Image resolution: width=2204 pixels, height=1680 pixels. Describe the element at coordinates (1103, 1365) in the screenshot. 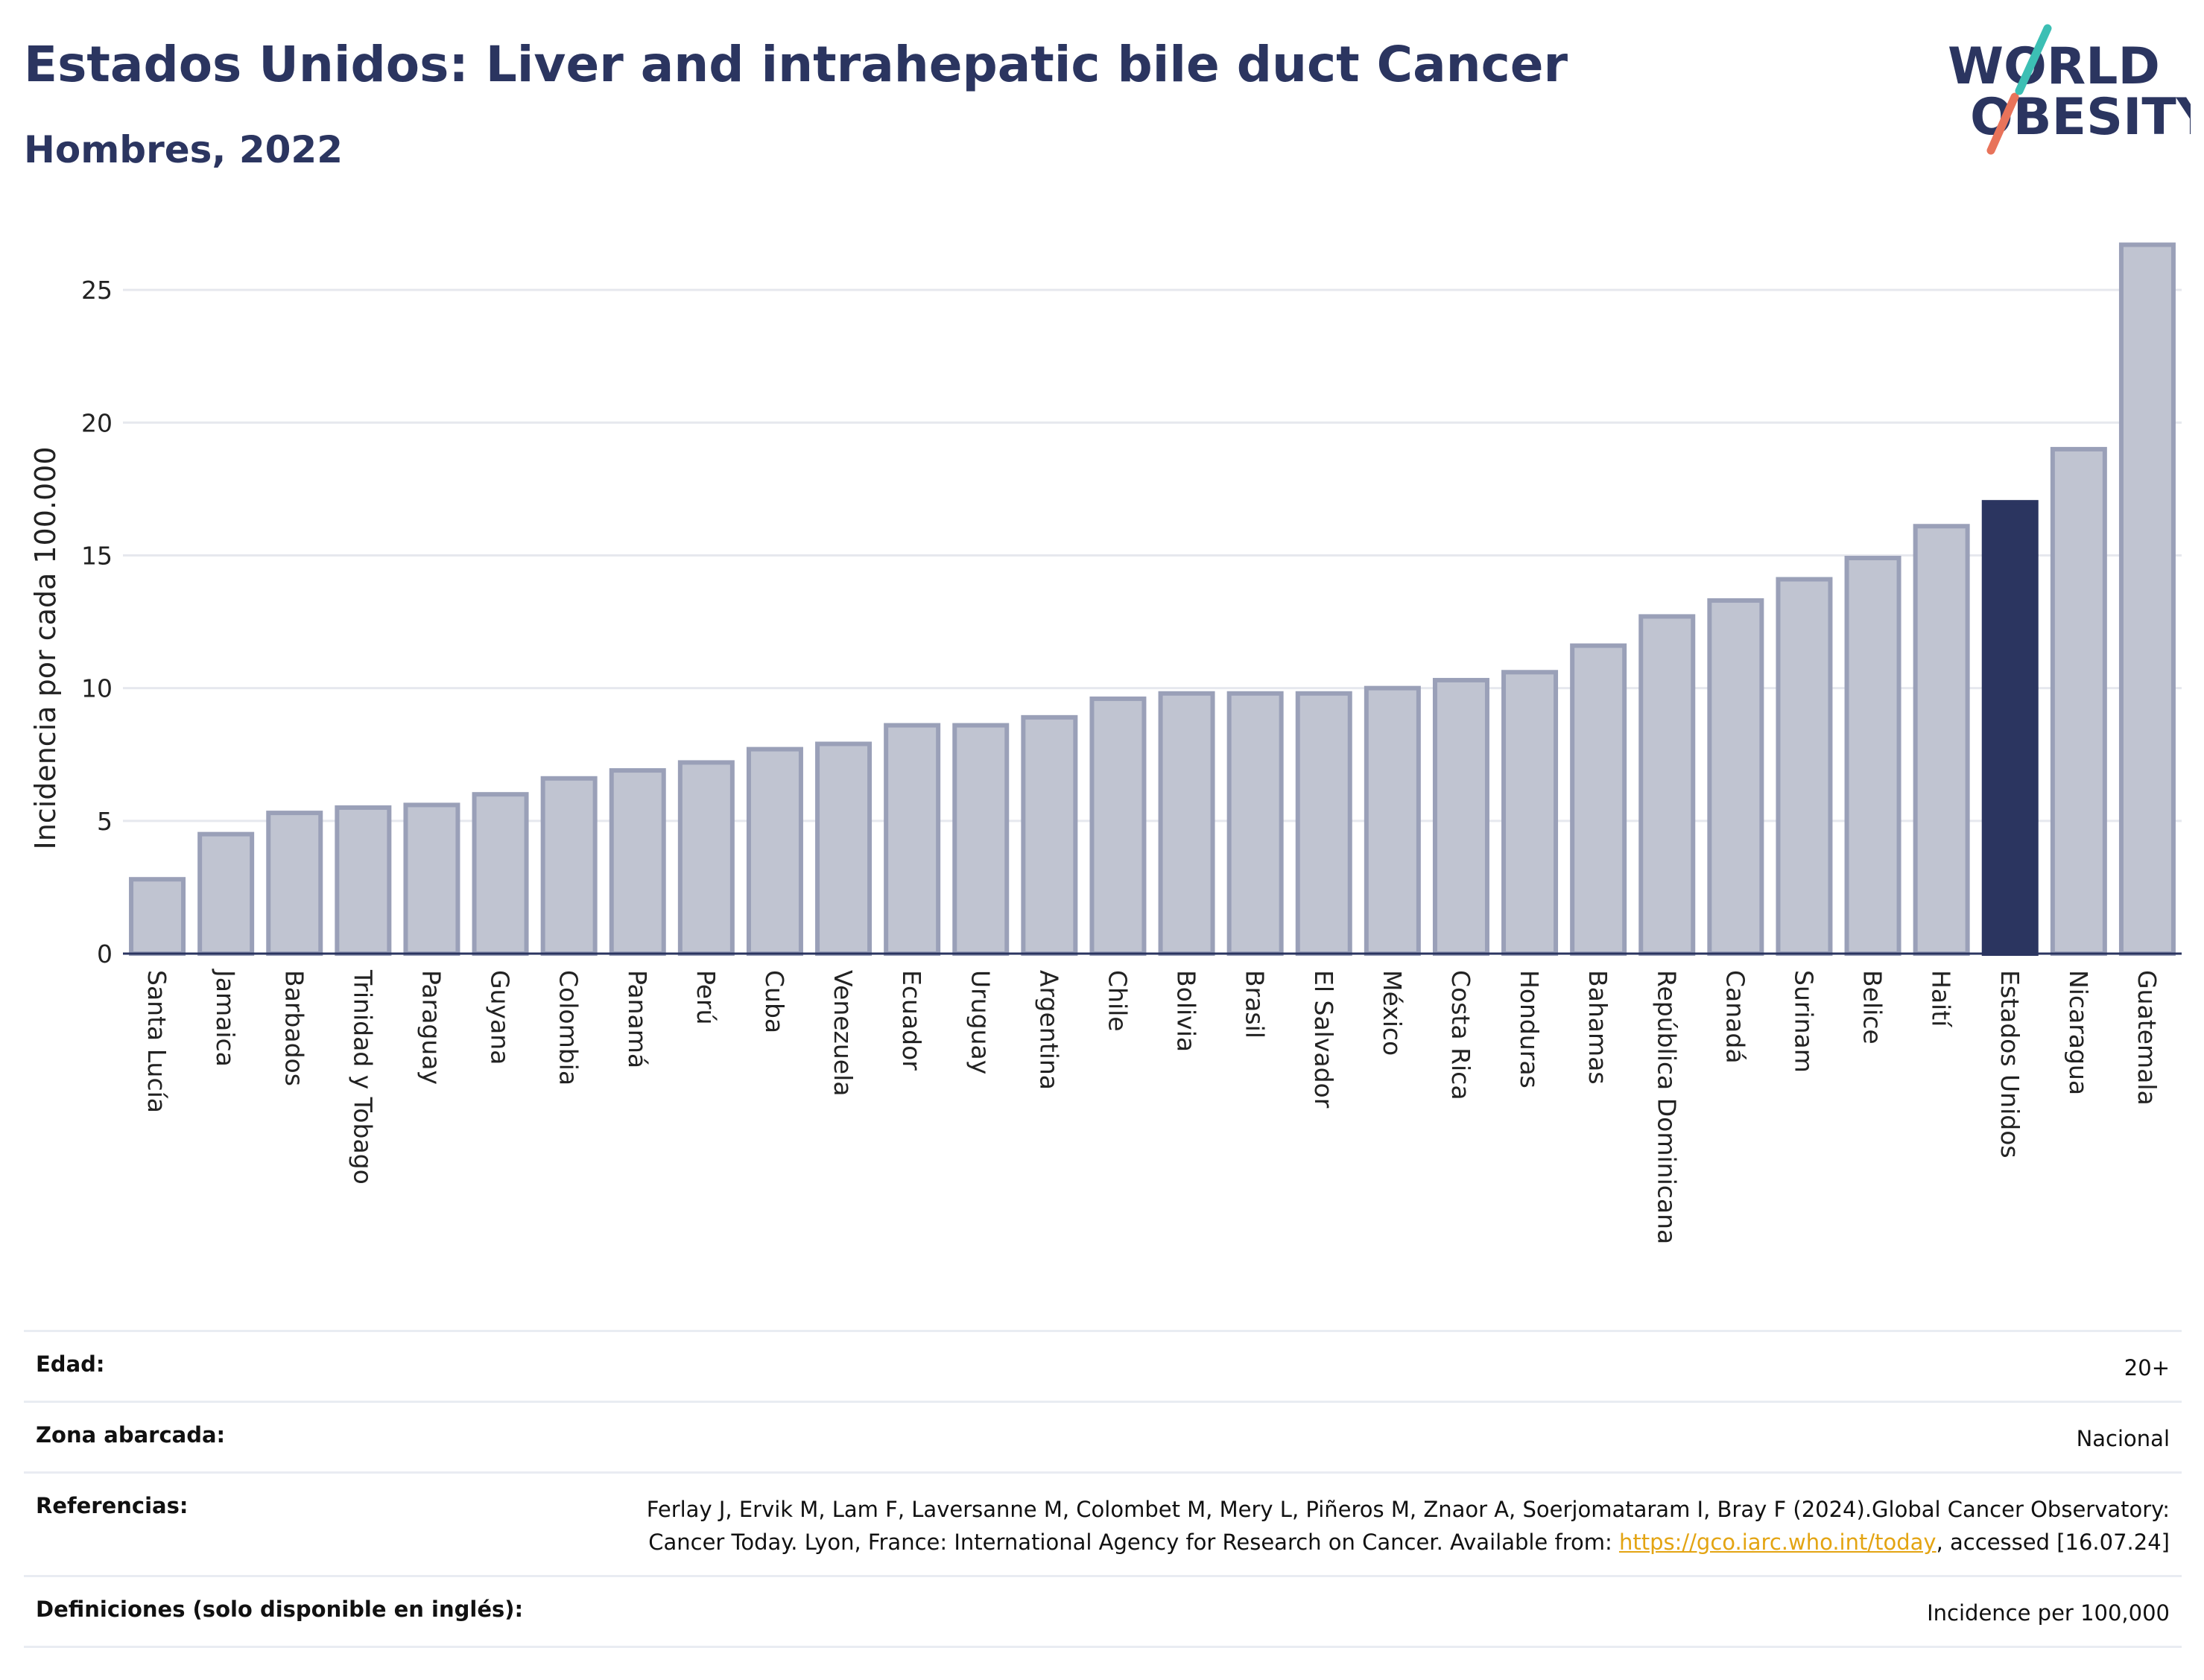

I see `info-row-age: Edad: 20+` at that location.